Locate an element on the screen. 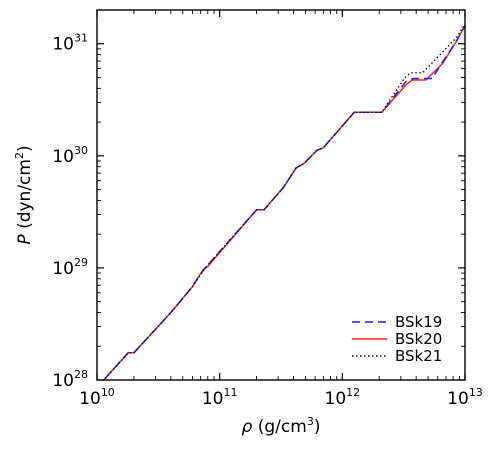 This screenshot has height=450, width=500. y-tick-exp: 30 is located at coordinates (81, 150).